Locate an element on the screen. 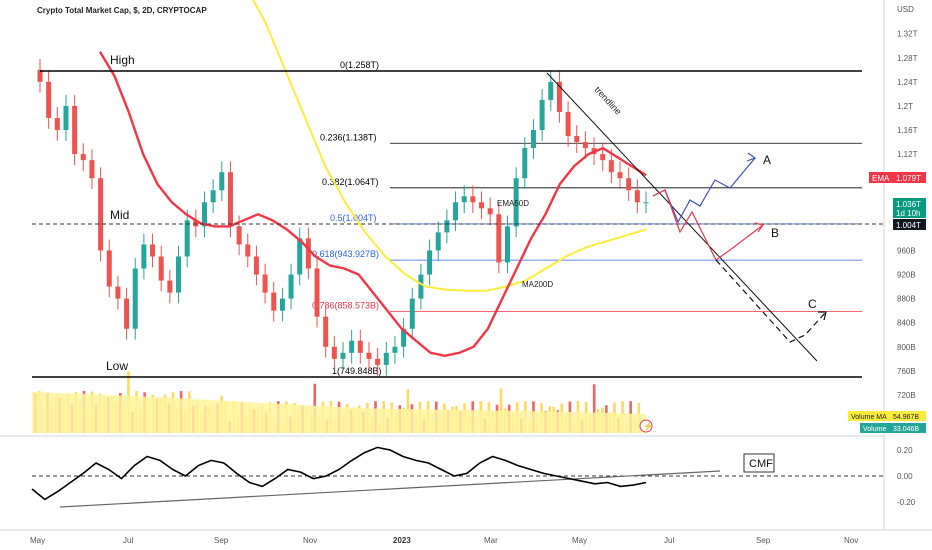 This screenshot has width=932, height=550. x-tick-label: 2023 is located at coordinates (402, 540).